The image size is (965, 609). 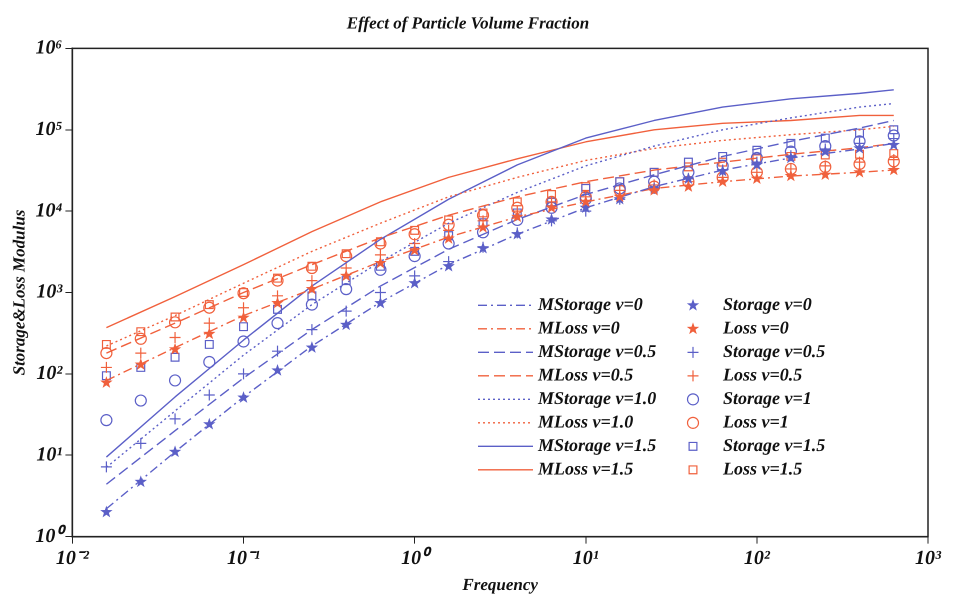 What do you see at coordinates (50, 291) in the screenshot?
I see `y-tick-label: 10³` at bounding box center [50, 291].